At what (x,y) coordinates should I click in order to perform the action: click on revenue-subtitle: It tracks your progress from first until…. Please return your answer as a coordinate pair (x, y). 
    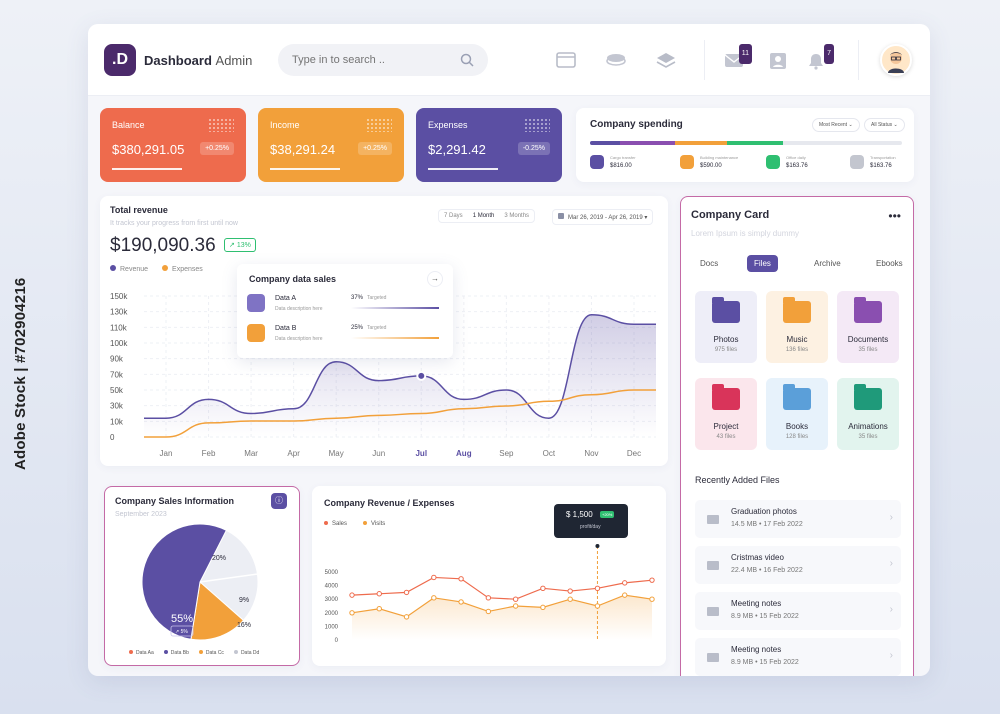
    Looking at the image, I should click on (174, 223).